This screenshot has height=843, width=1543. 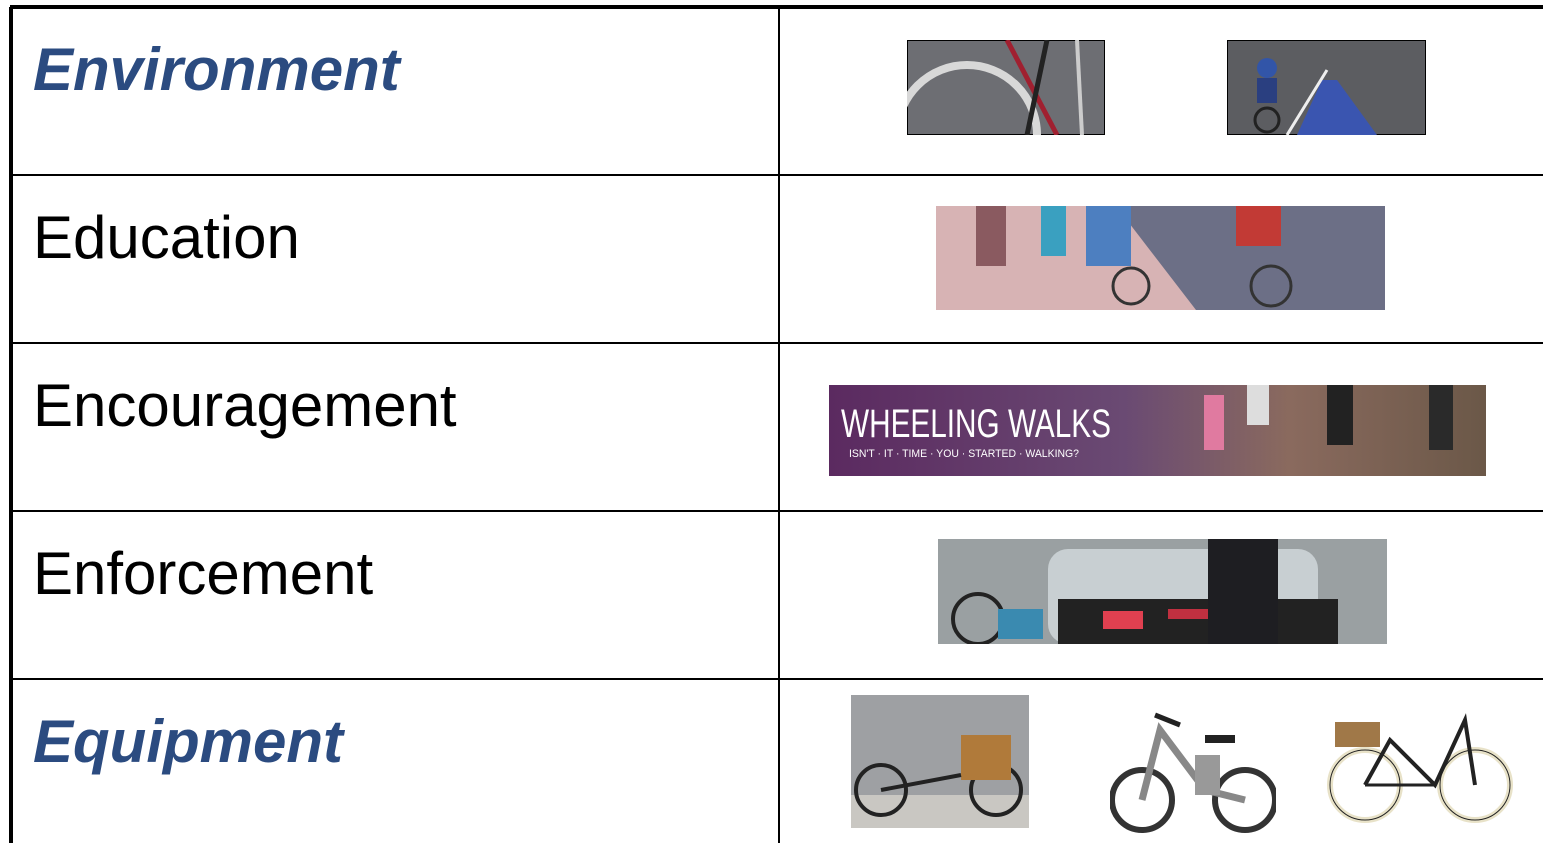 What do you see at coordinates (1420, 768) in the screenshot?
I see `photo-cruiser-bike` at bounding box center [1420, 768].